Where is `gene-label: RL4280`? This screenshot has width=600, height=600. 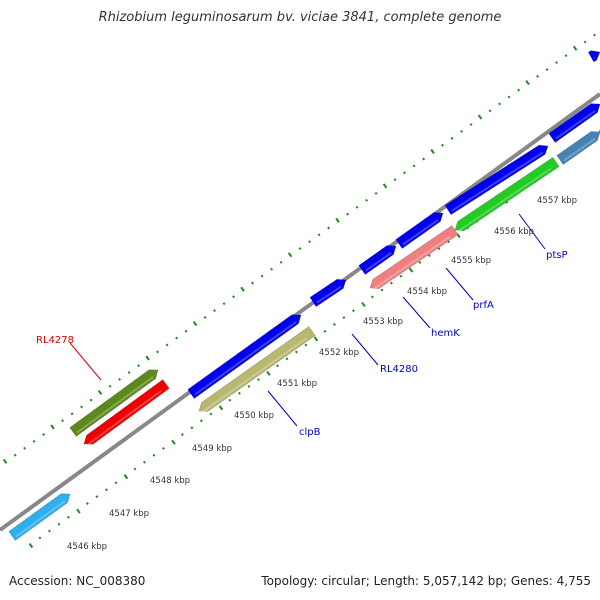 gene-label: RL4280 is located at coordinates (399, 369).